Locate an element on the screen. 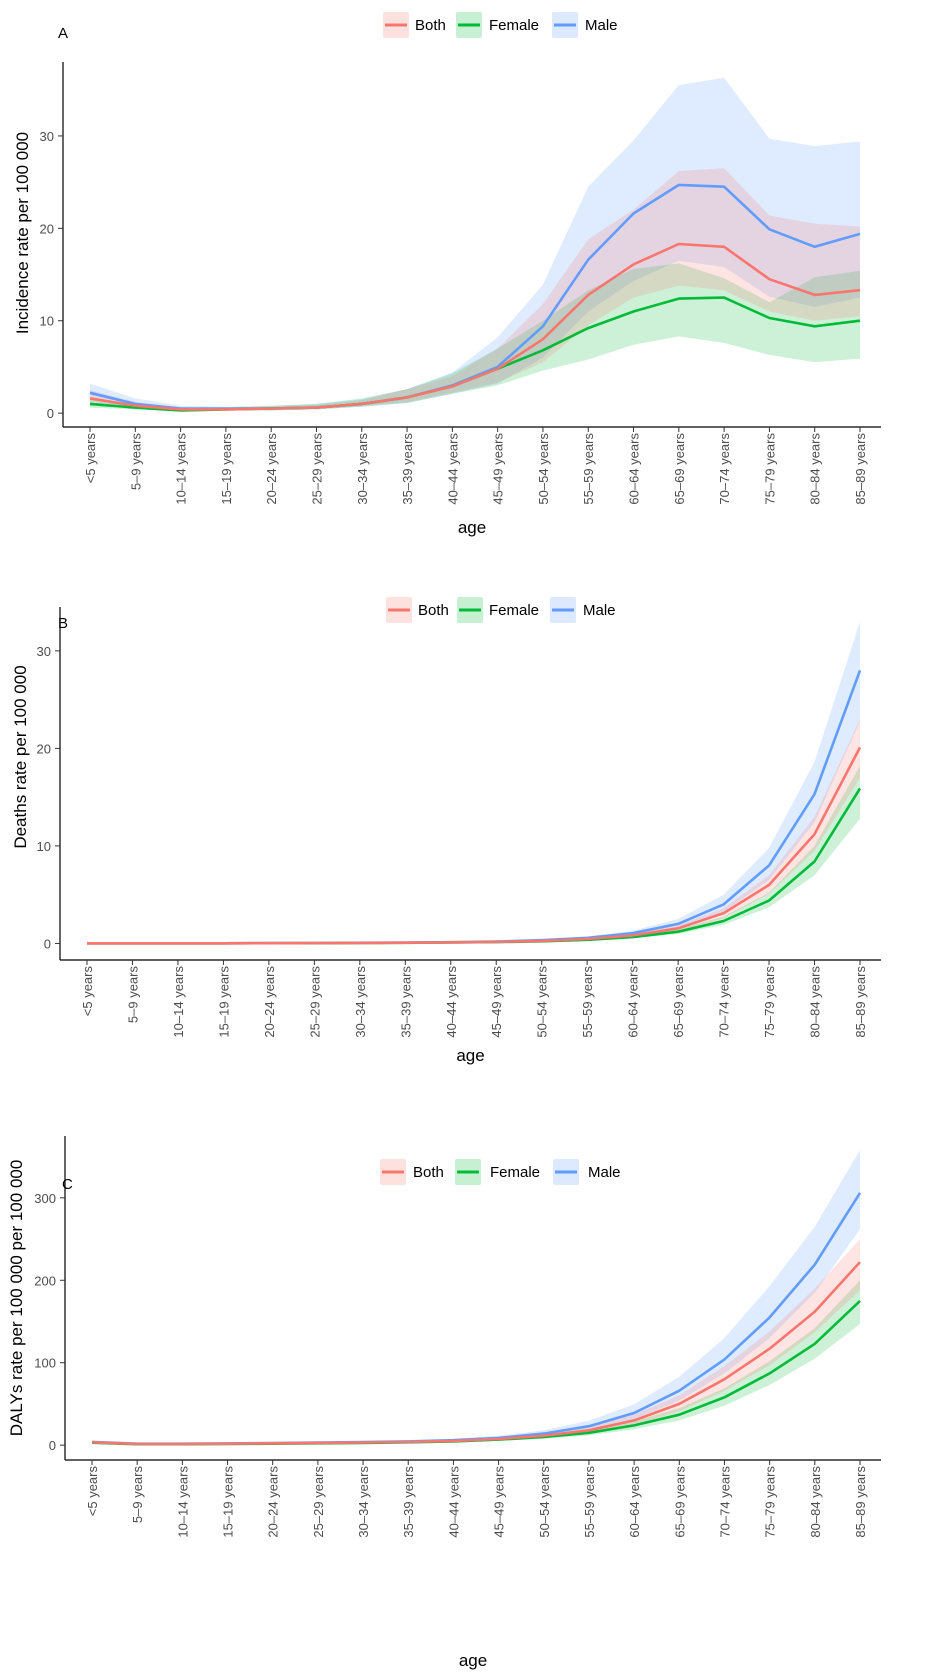  y-axis-title: DALYs rate per 100 000 per 100 000 is located at coordinates (16, 1298).